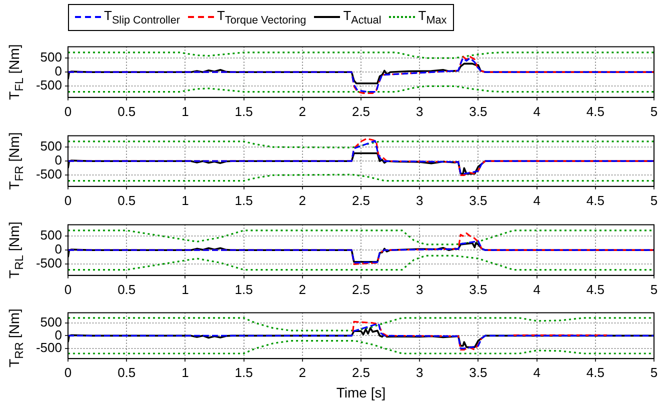  I want to click on legend-label: T$_{Slip Controller}$, so click(142, 17).